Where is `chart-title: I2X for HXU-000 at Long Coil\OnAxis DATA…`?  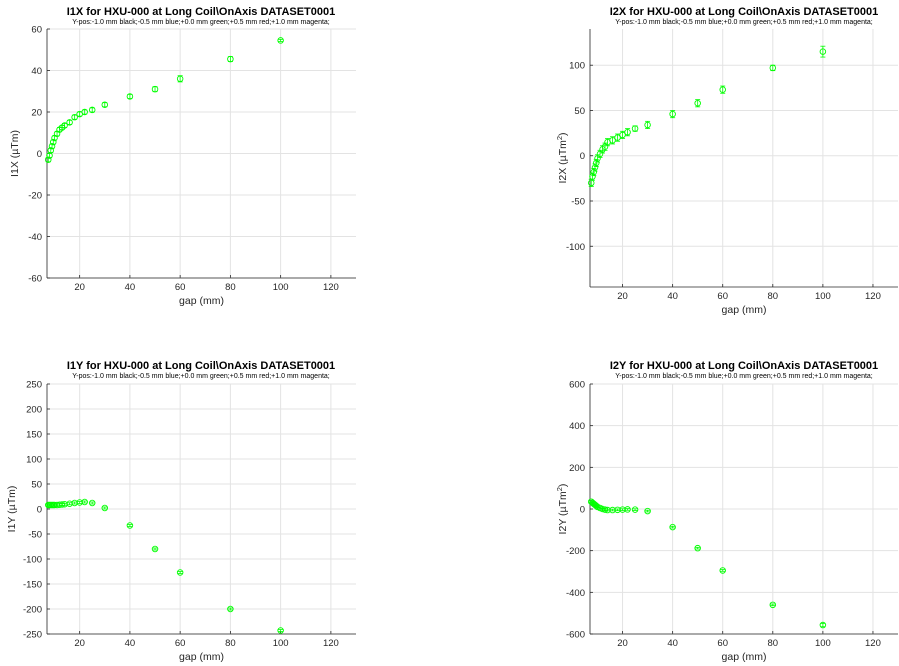
chart-title: I2X for HXU-000 at Long Coil\OnAxis DATA… is located at coordinates (744, 12).